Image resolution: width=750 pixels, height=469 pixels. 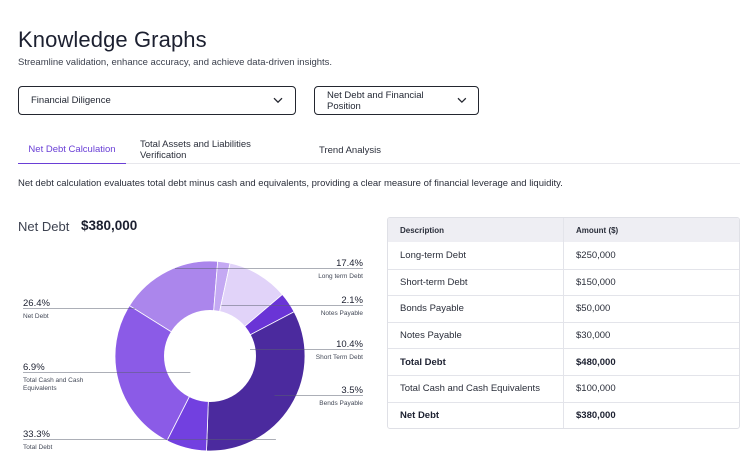 What do you see at coordinates (341, 403) in the screenshot?
I see `slice-name-label: Bends Payable` at bounding box center [341, 403].